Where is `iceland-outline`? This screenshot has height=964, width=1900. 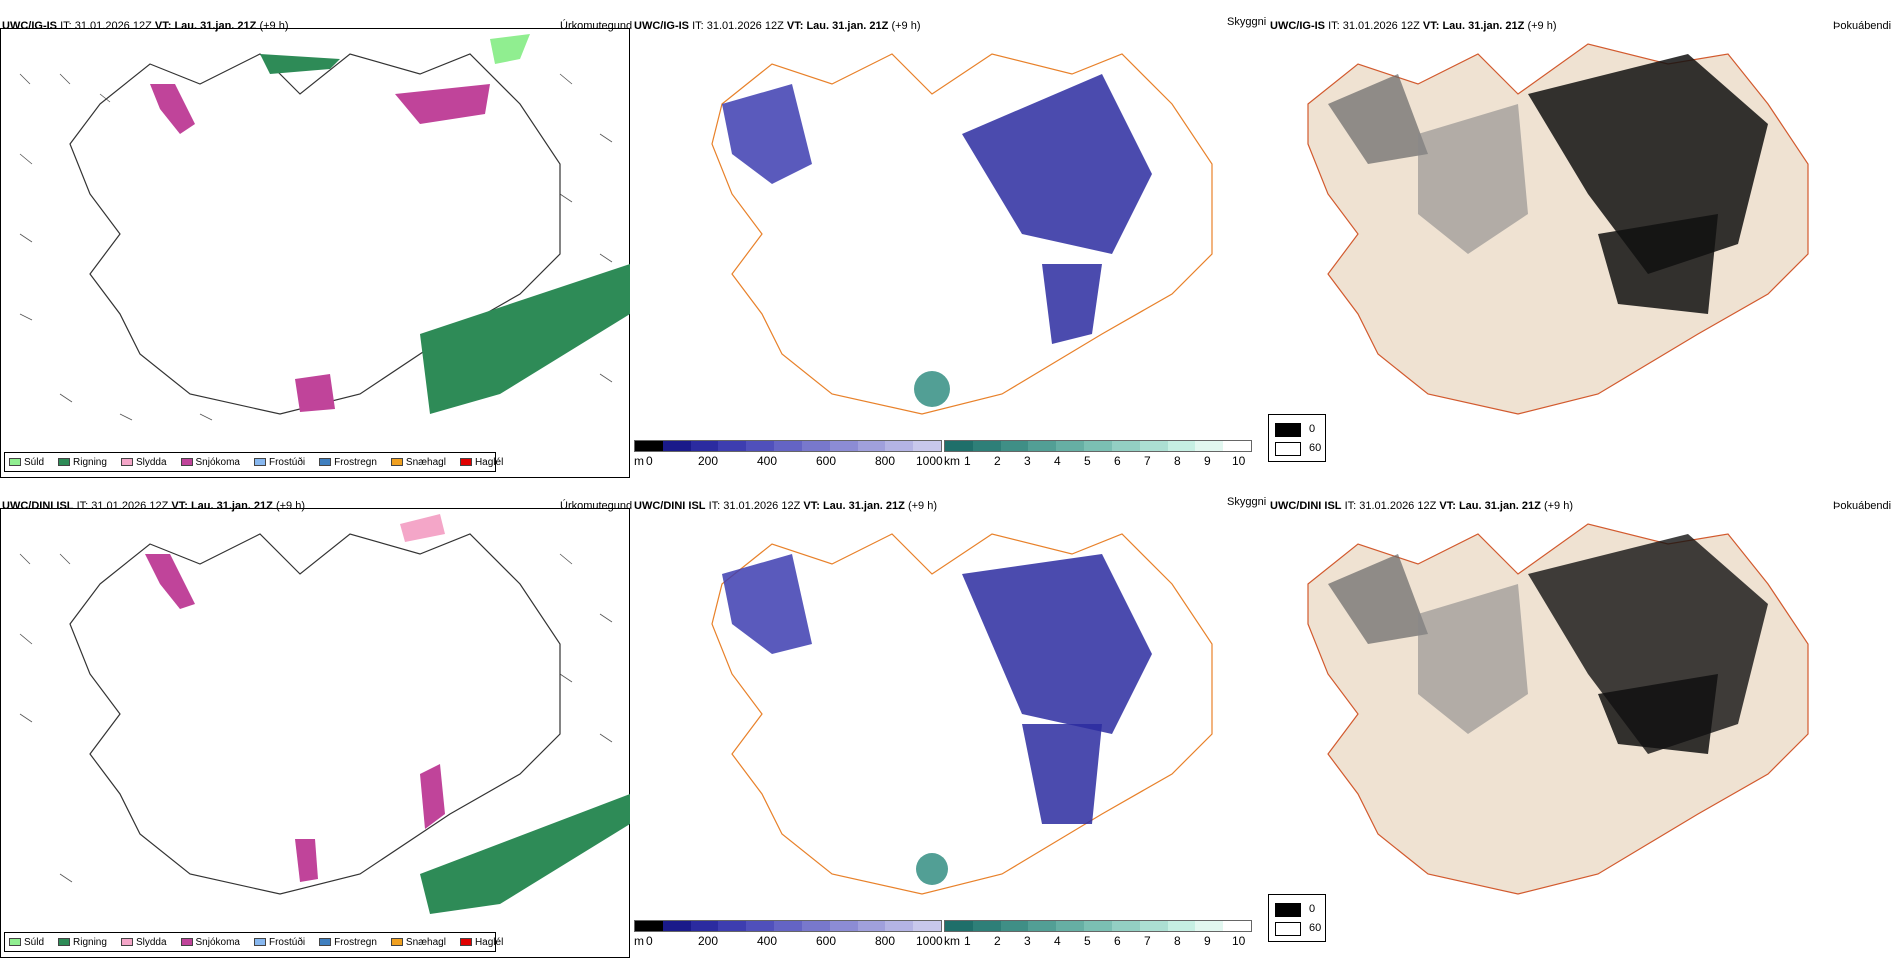
iceland-outline is located at coordinates (315, 234).